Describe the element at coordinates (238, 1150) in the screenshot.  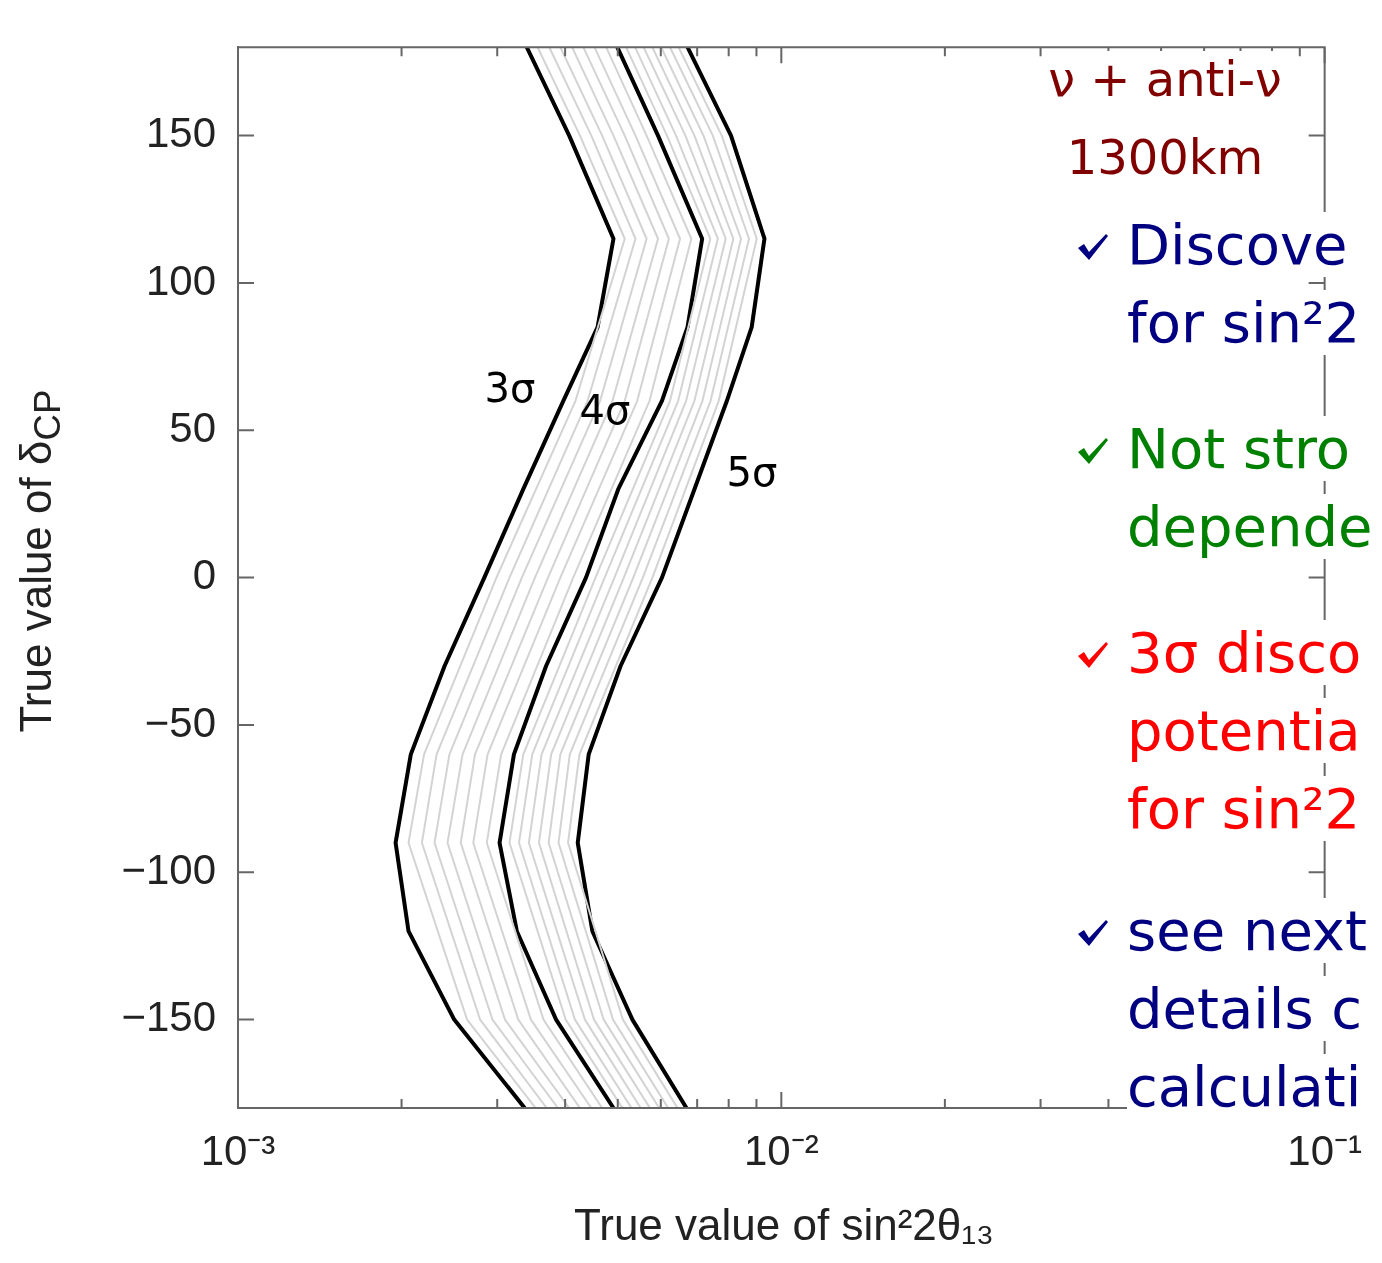
I see `x-tick-label: 10⁻³` at that location.